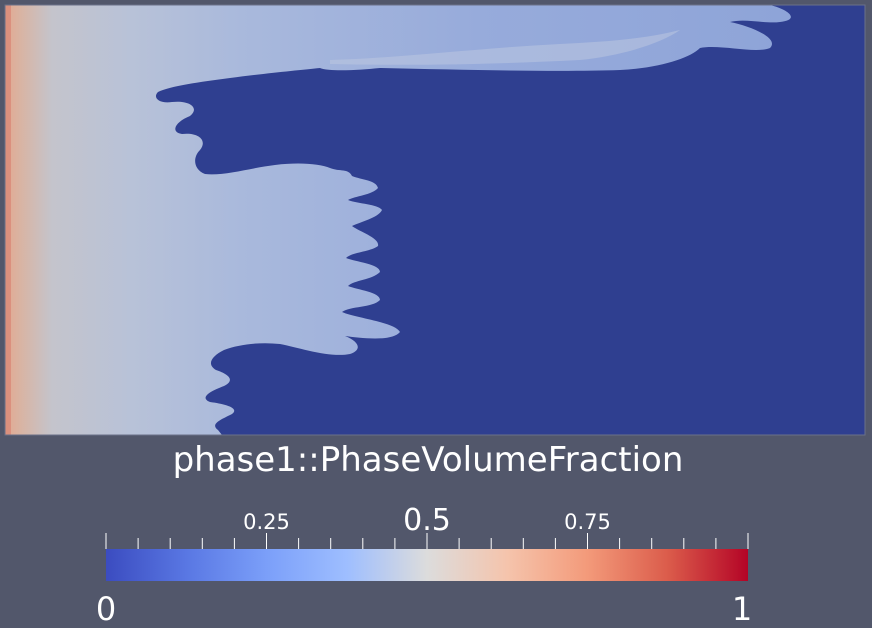 This screenshot has height=628, width=872. What do you see at coordinates (742, 609) in the screenshot?
I see `colorbar-max-label: 1` at bounding box center [742, 609].